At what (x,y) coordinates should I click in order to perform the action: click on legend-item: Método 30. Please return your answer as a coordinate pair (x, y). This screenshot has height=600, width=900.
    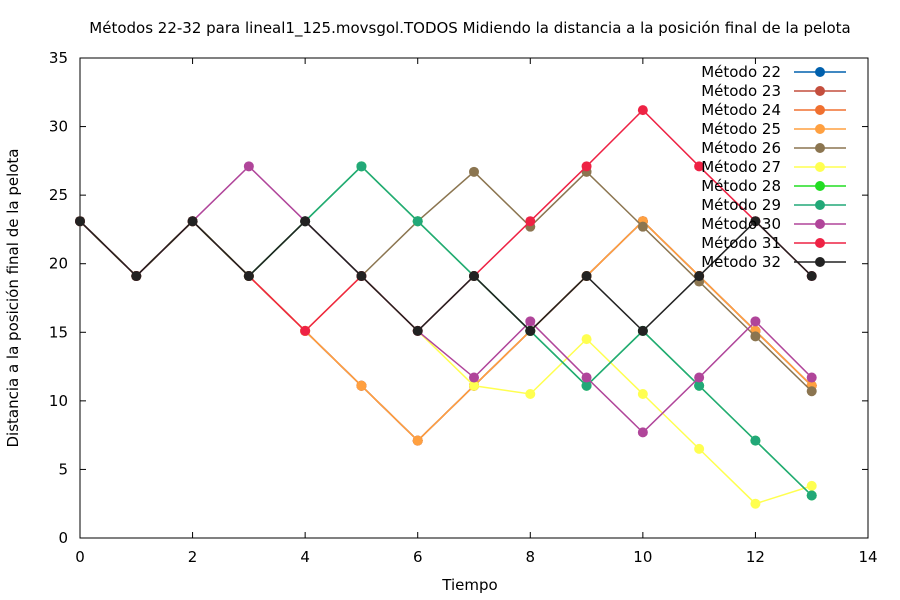
    Looking at the image, I should click on (773, 224).